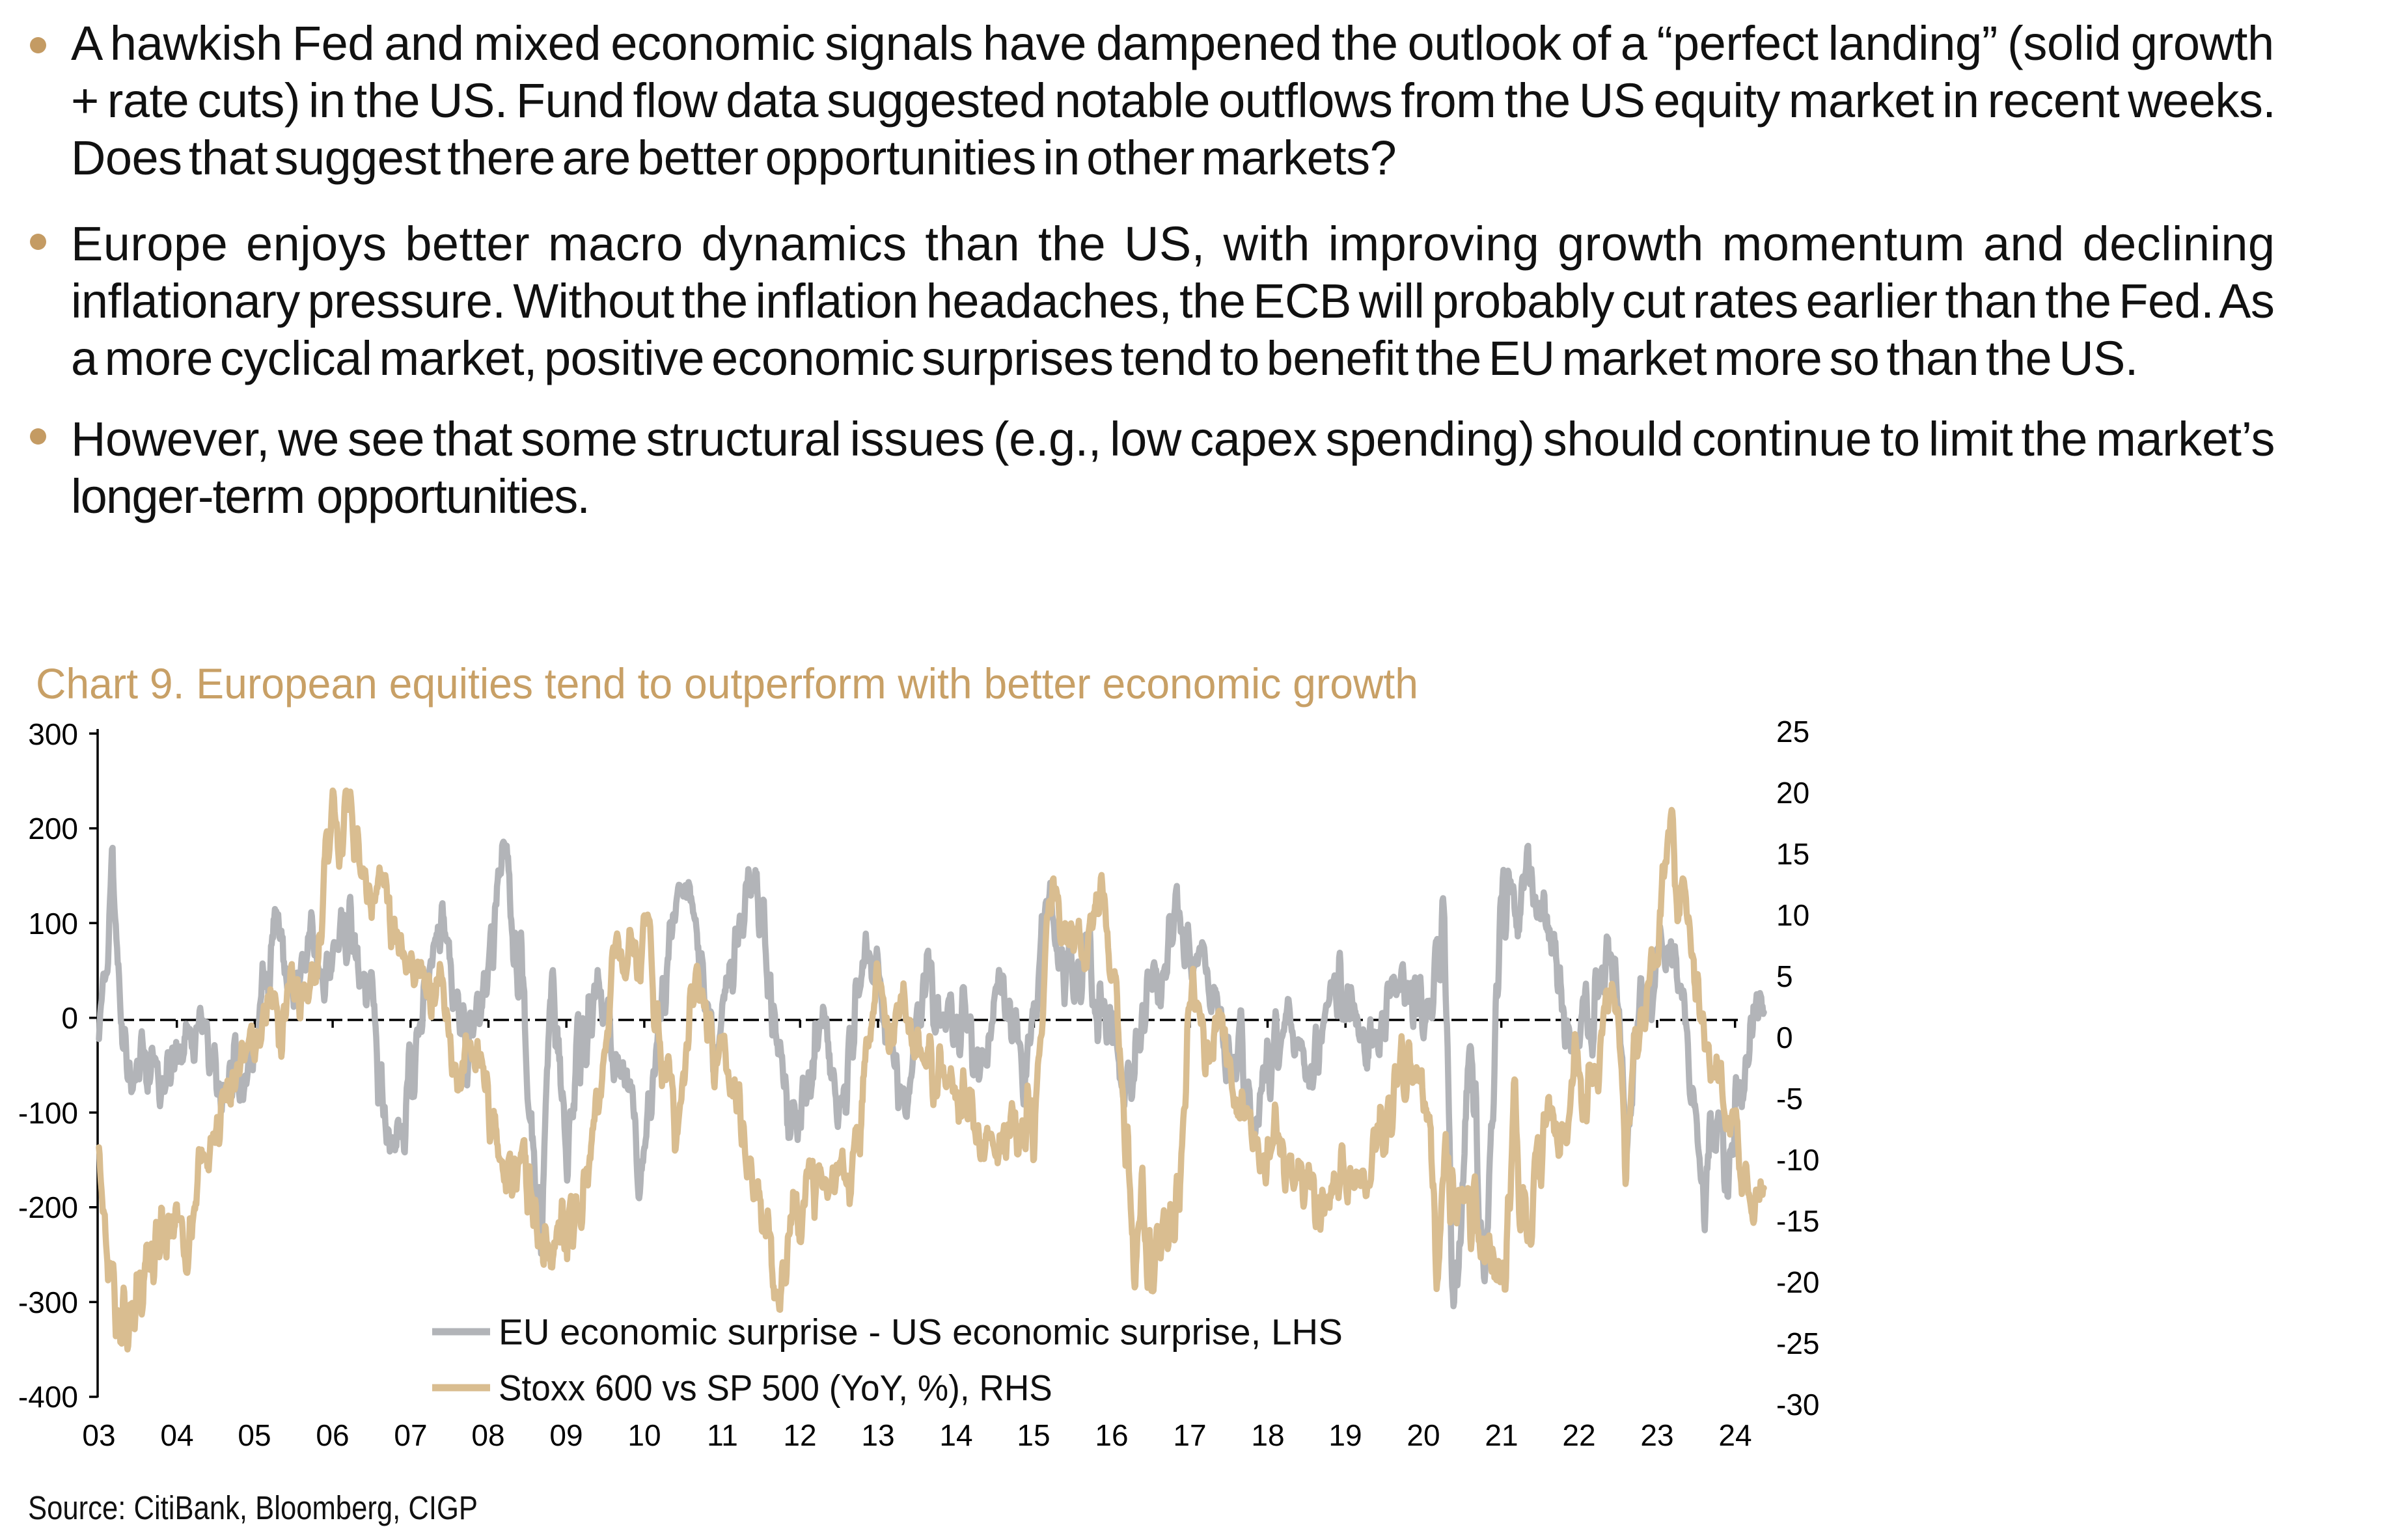 The width and height of the screenshot is (2390, 1540). Describe the element at coordinates (1797, 1405) in the screenshot. I see `svg-text: -30` at that location.